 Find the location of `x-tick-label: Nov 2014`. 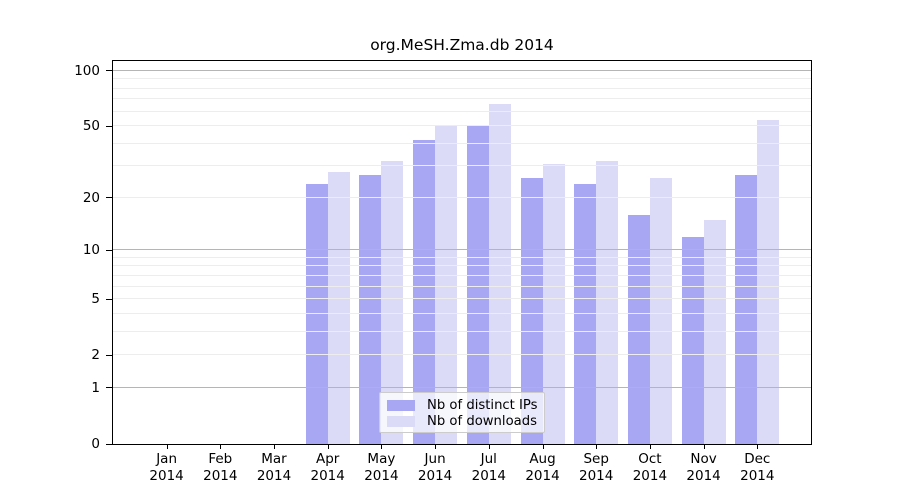

x-tick-label: Nov 2014 is located at coordinates (704, 468).